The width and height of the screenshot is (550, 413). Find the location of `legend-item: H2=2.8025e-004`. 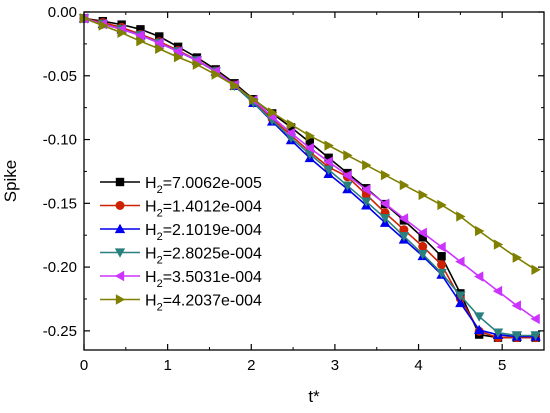

legend-item: H2=2.8025e-004 is located at coordinates (181, 256).